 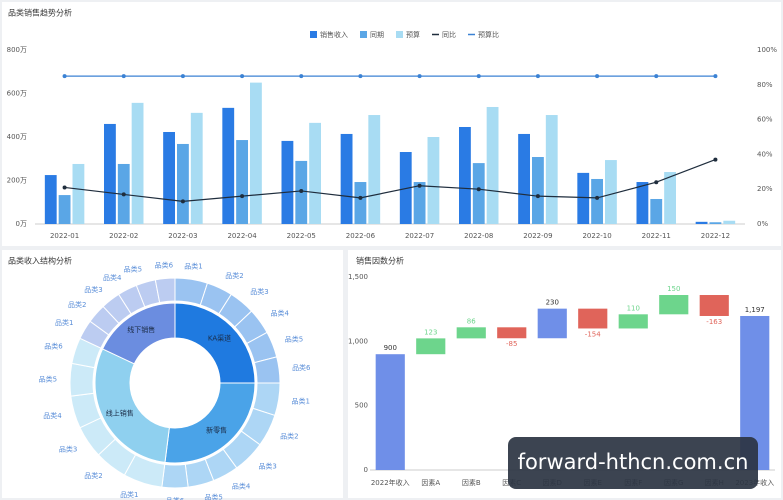 I want to click on value-label: -154, so click(x=593, y=334).